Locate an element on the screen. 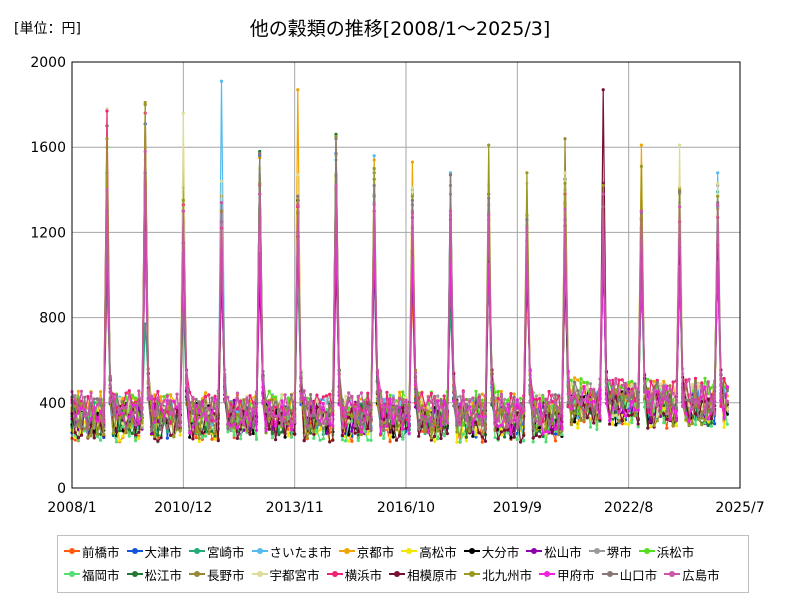 Image resolution: width=800 pixels, height=600 pixels. y-axis-ticks: 0 400 800 1200 1600 2000 is located at coordinates (48, 276).